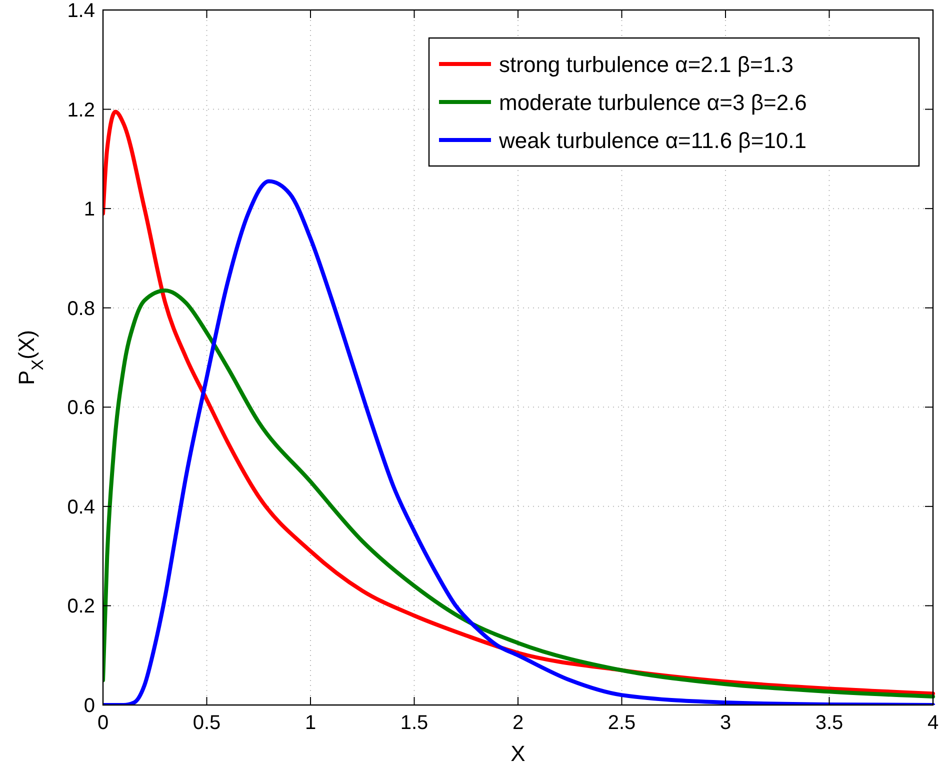 The height and width of the screenshot is (767, 943). I want to click on y-tick-label: 0.6, so click(81, 408).